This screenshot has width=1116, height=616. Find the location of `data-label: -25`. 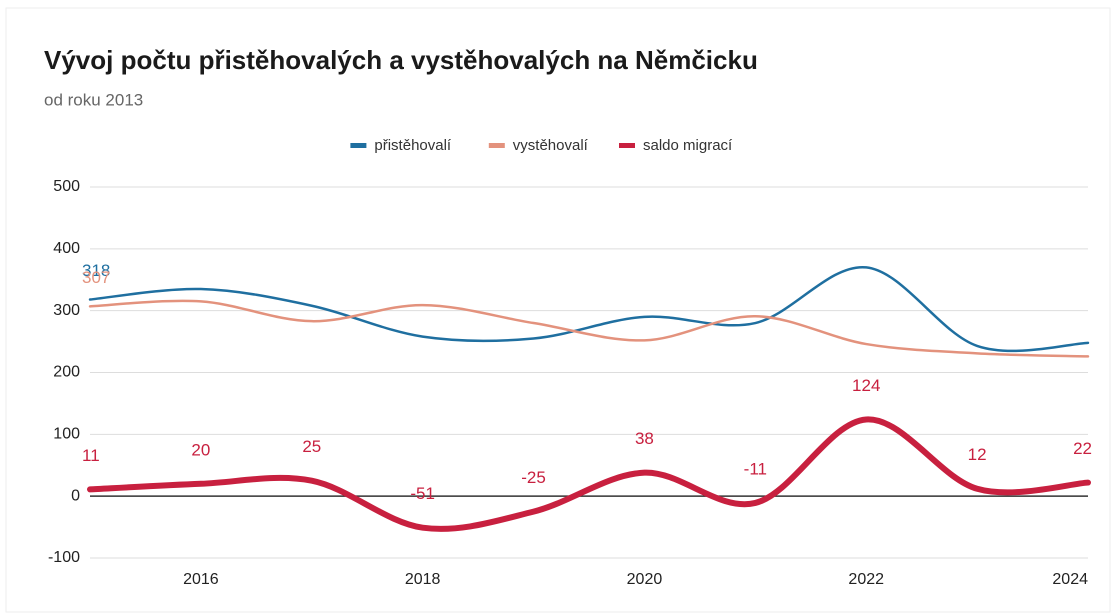

data-label: -25 is located at coordinates (533, 477).